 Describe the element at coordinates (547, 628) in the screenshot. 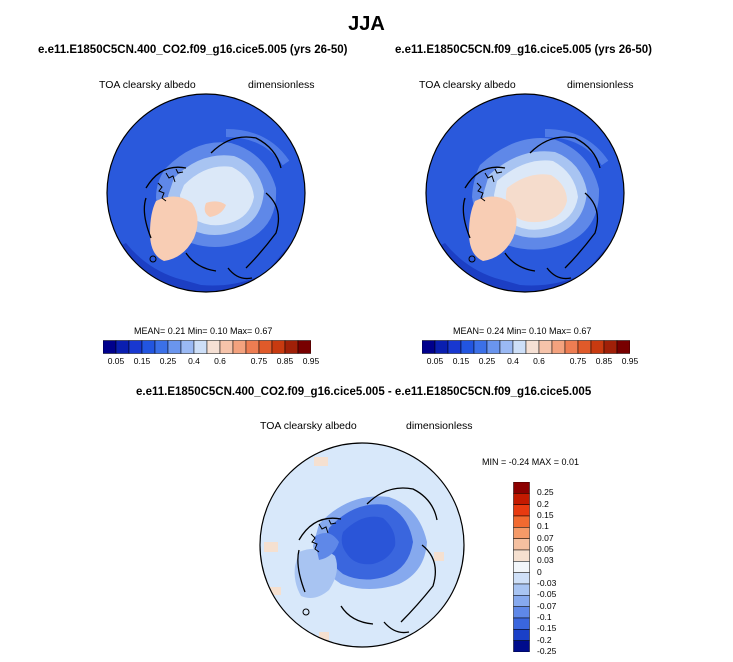

I see `colorbar-tick-label: -0.15` at that location.